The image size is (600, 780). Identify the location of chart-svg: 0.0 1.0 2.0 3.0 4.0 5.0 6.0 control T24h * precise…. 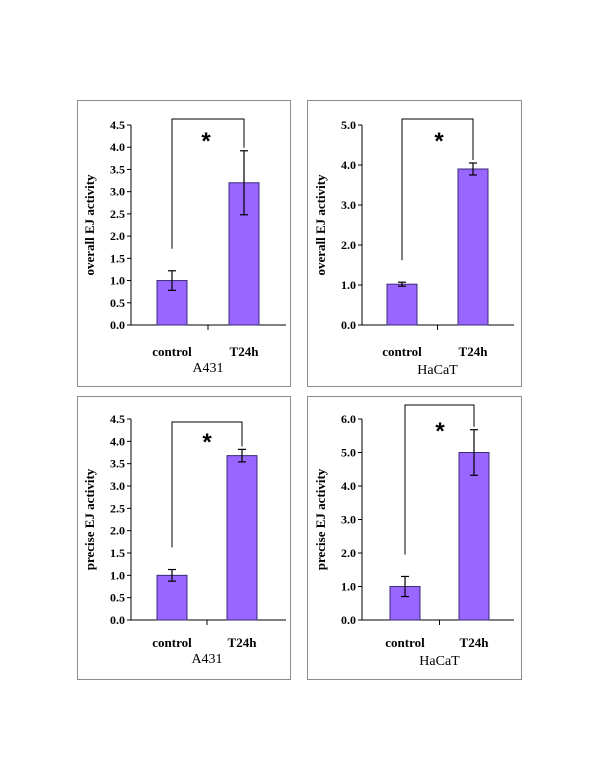
(413, 536).